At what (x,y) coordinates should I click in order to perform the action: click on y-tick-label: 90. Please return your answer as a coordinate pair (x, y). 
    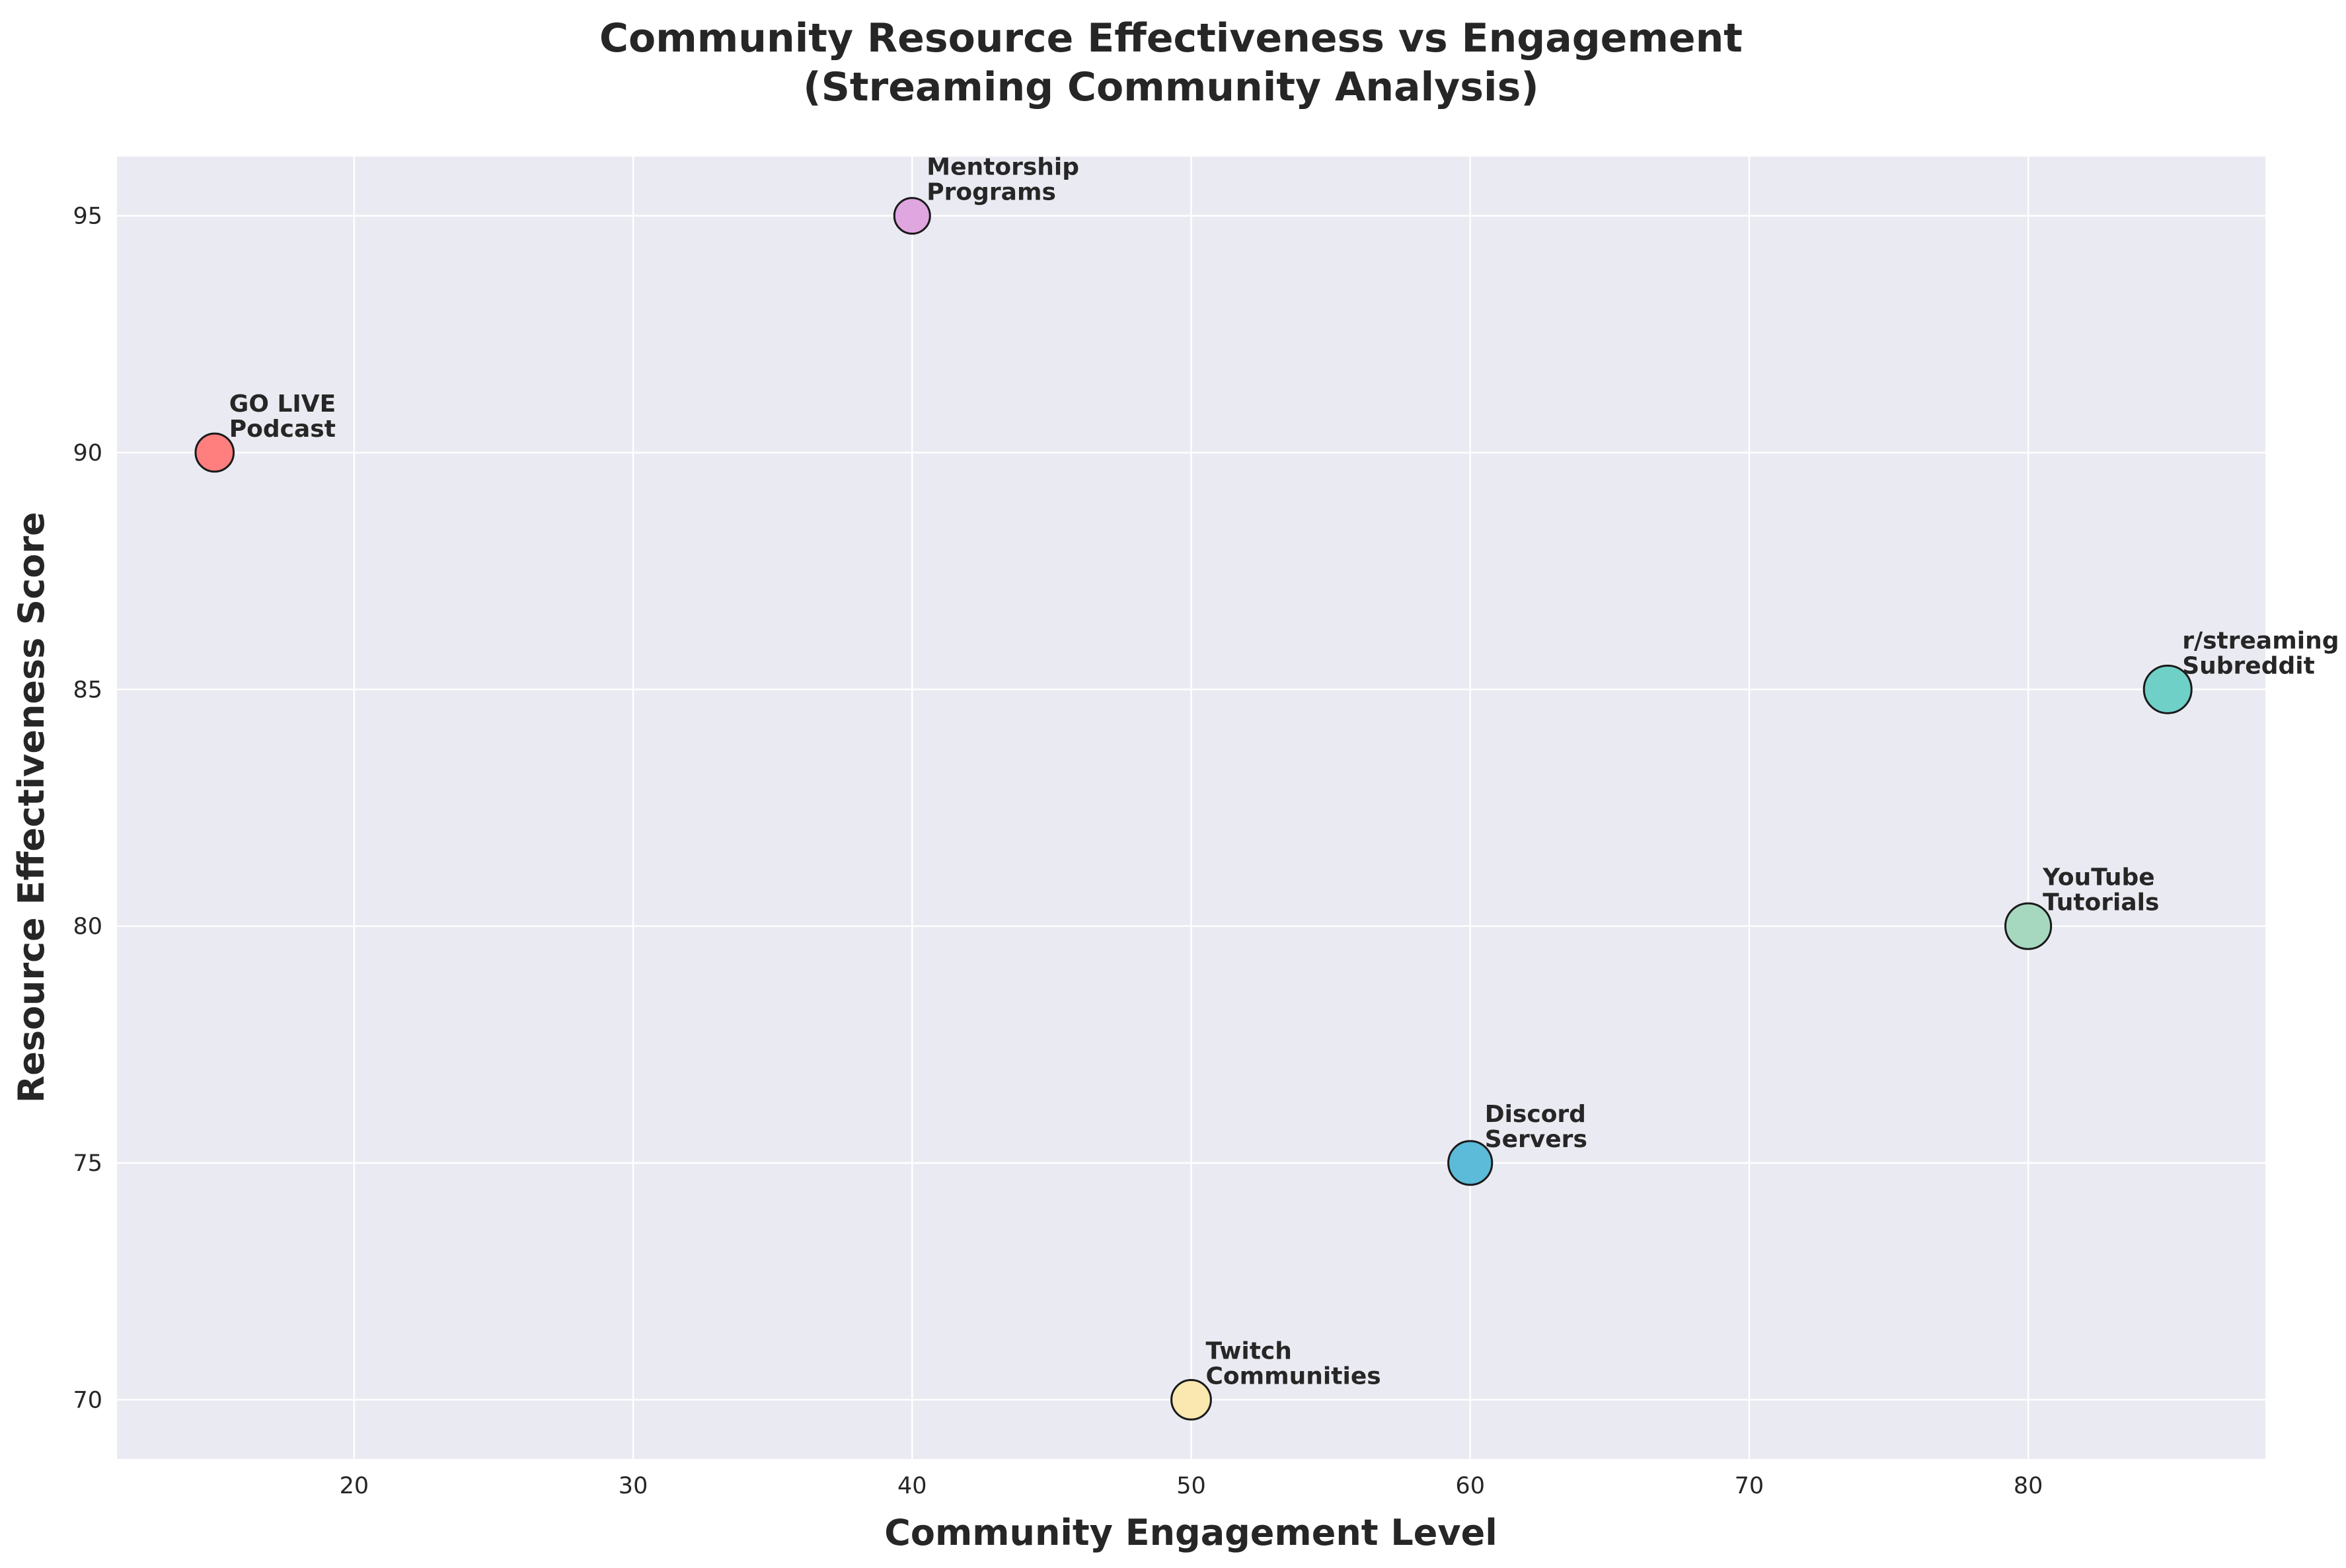
    Looking at the image, I should click on (88, 454).